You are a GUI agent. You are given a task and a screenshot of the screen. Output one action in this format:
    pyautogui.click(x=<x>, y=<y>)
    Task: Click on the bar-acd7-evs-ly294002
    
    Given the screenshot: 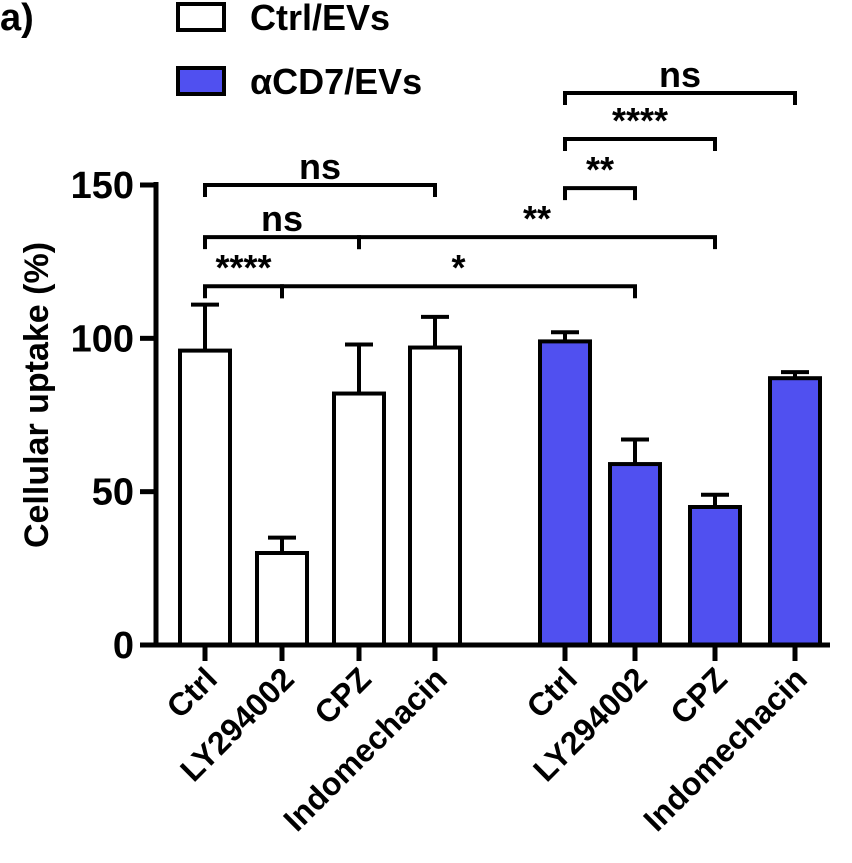 What is the action you would take?
    pyautogui.click(x=635, y=555)
    